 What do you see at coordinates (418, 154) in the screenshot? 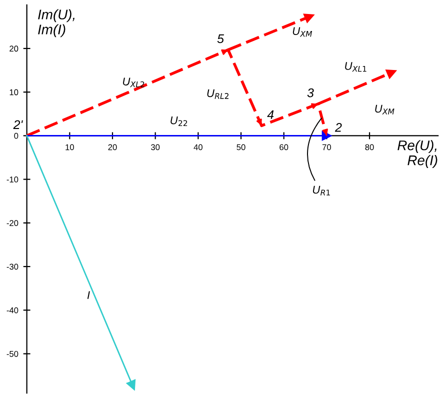
I see `x-axis-title: Re(U), Re(I)` at bounding box center [418, 154].